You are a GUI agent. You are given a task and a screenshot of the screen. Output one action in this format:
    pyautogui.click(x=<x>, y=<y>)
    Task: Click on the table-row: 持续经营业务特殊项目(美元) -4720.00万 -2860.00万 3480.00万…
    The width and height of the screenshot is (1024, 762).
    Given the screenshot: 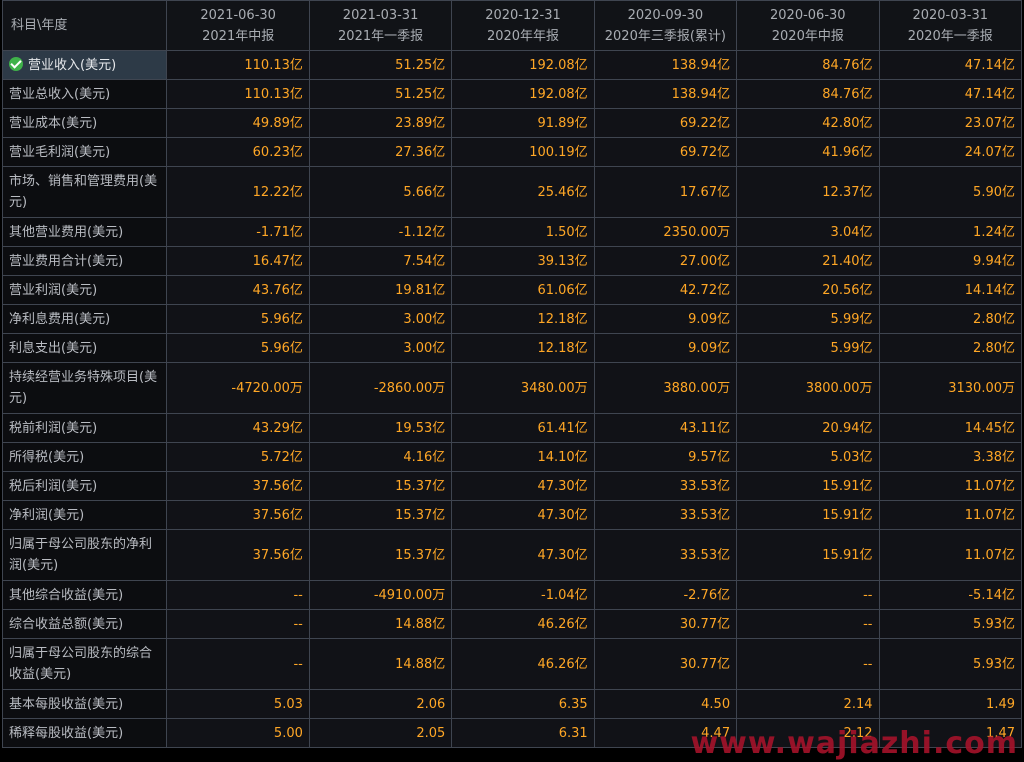 What is the action you would take?
    pyautogui.click(x=511, y=388)
    